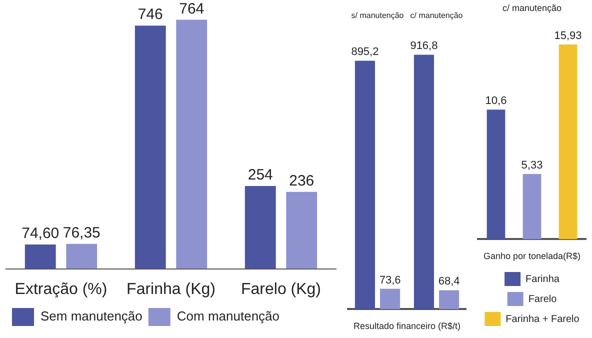  I want to click on legend-label: Farinha, so click(543, 279).